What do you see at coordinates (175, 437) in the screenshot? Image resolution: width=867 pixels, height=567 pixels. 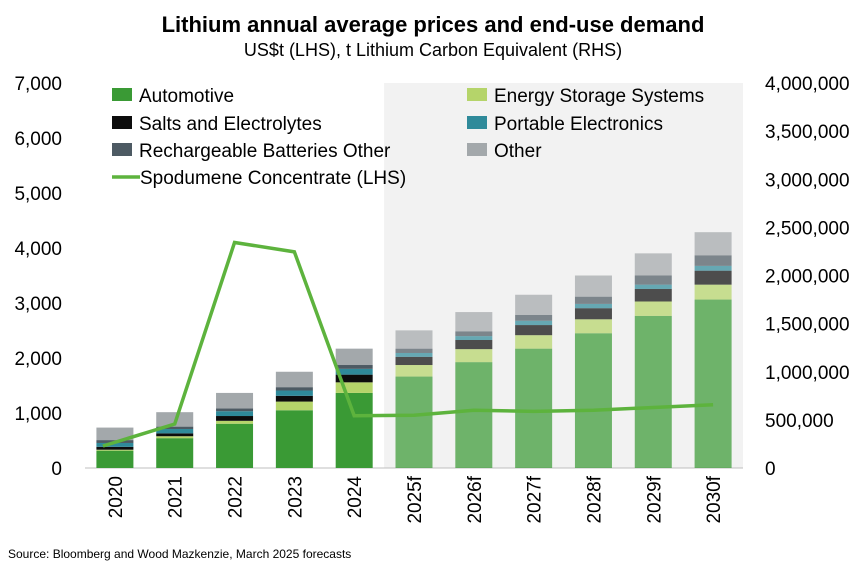 I see `bar-energy-storage-systems-2021` at bounding box center [175, 437].